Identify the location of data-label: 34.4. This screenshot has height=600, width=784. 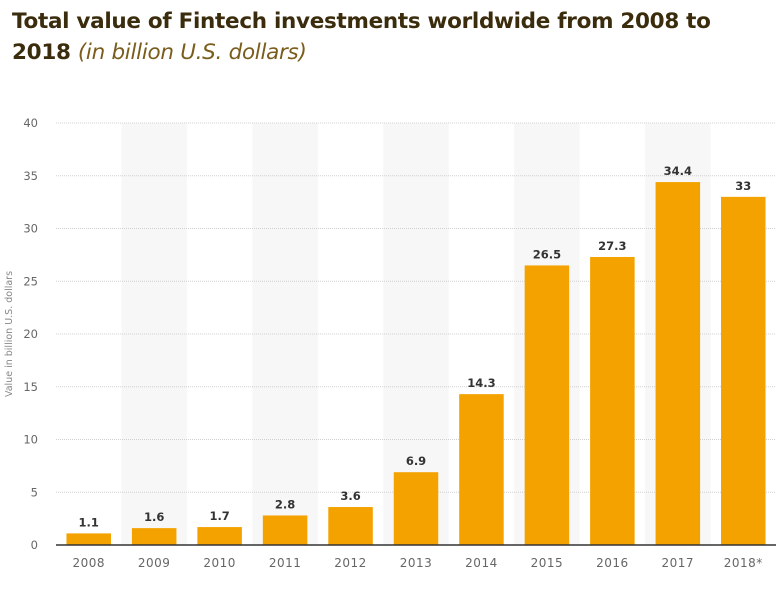
(678, 171).